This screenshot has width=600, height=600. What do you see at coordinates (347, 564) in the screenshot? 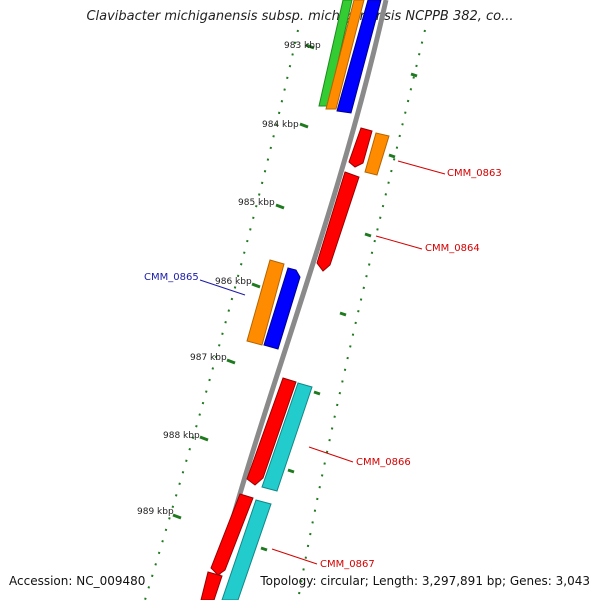
I see `gene-label-cmm-0867: CMM_0867` at bounding box center [347, 564].